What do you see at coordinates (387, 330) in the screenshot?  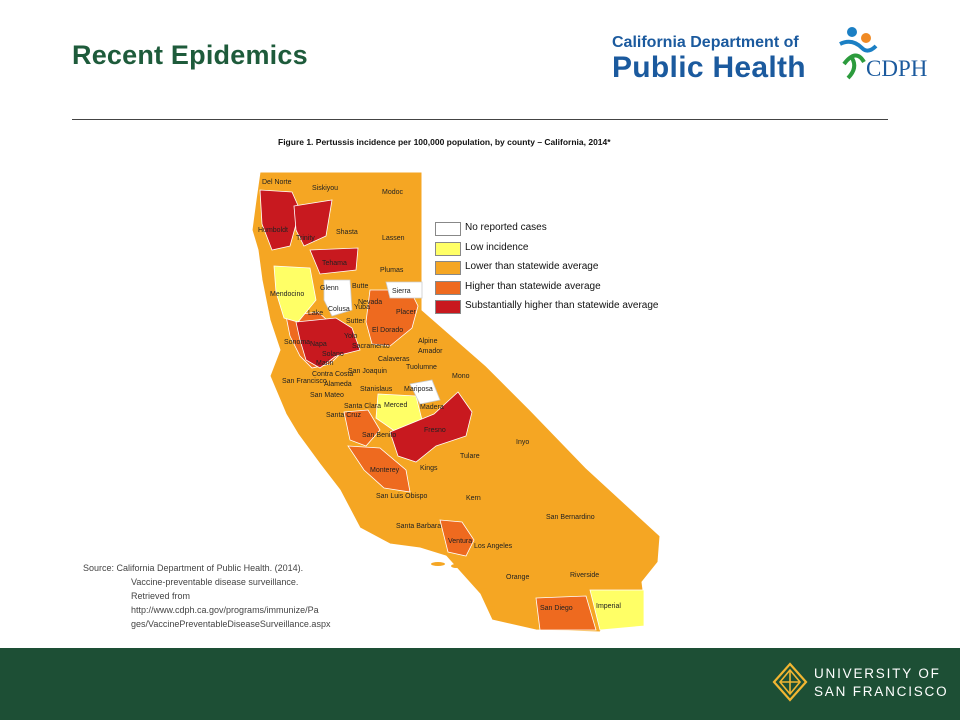 I see `county-label: El Dorado` at bounding box center [387, 330].